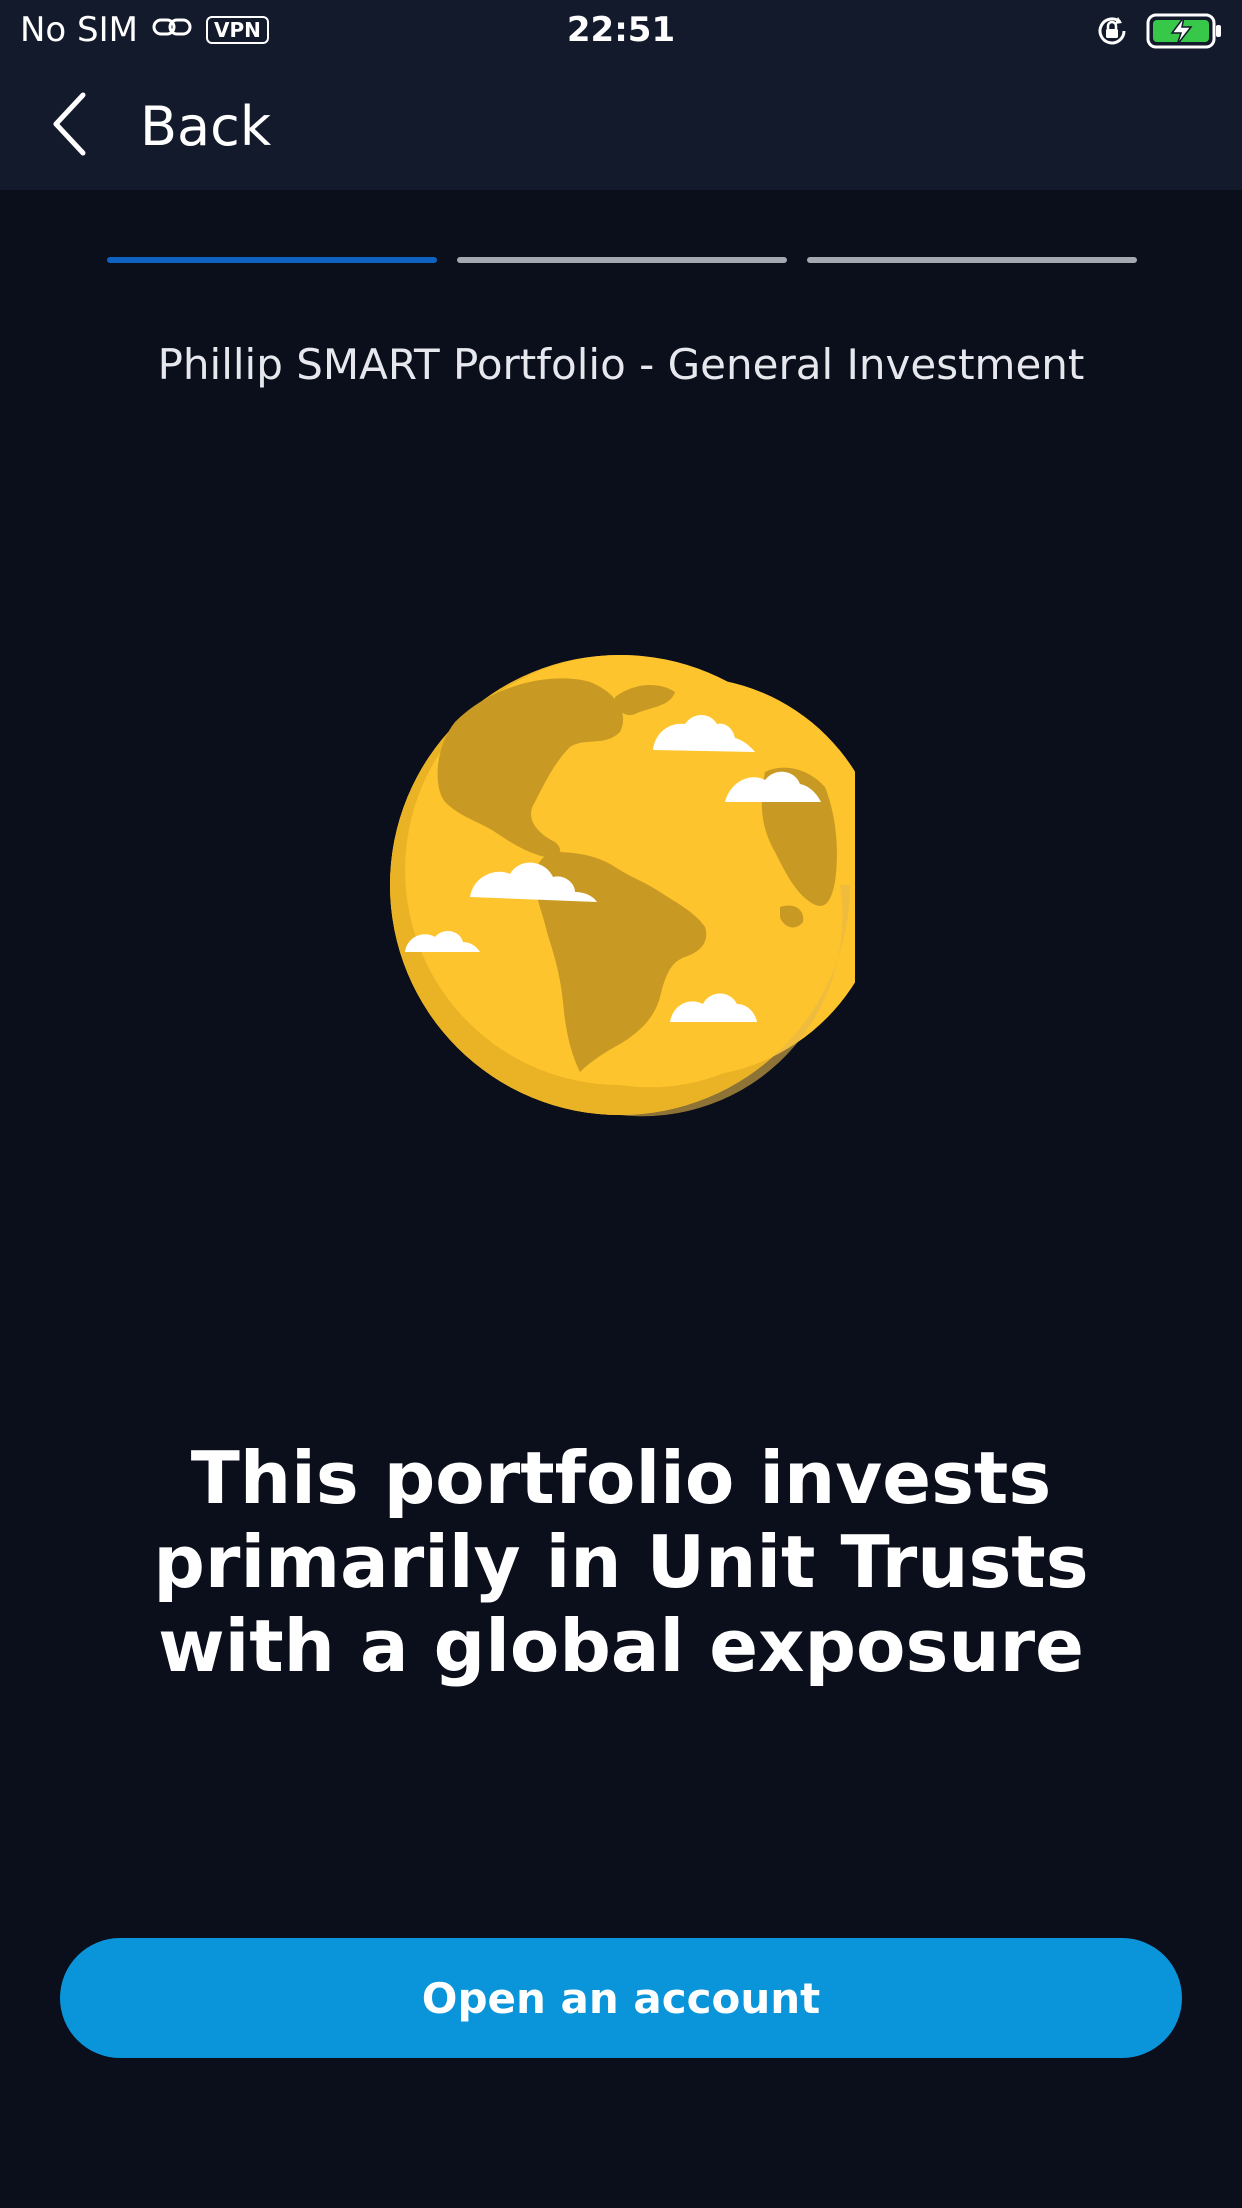  Describe the element at coordinates (635, 885) in the screenshot. I see `globe-icon` at that location.